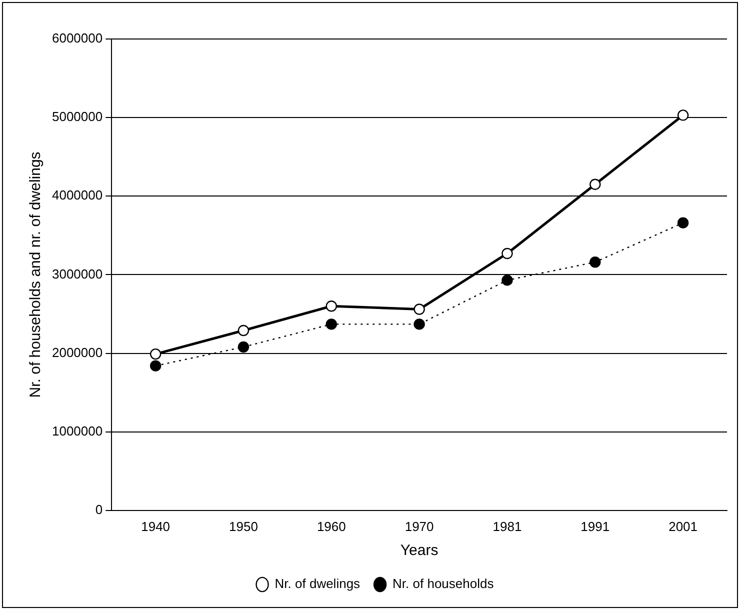 The width and height of the screenshot is (740, 610). Describe the element at coordinates (155, 526) in the screenshot. I see `x-tick-label: 1940` at that location.